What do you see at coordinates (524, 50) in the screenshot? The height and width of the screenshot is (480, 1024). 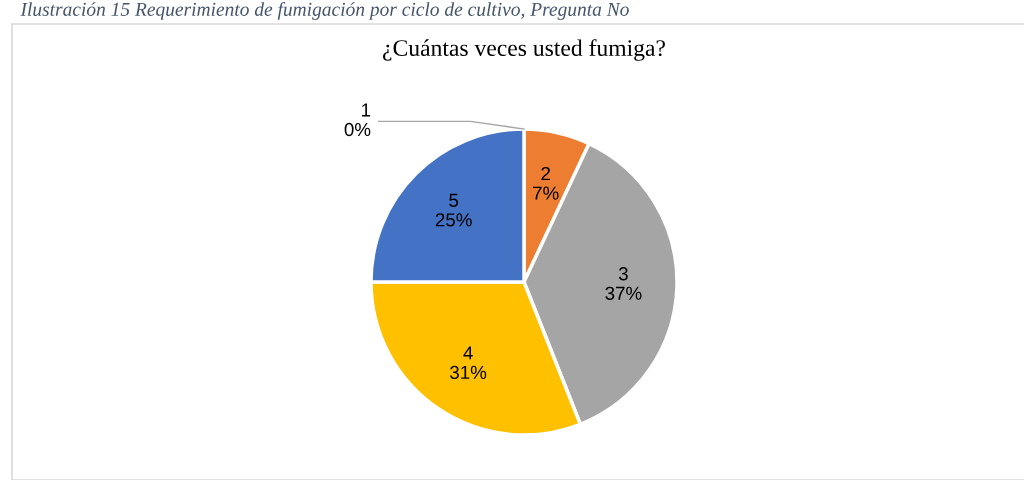 I see `chart-title: ¿Cuántas veces usted fumiga?` at bounding box center [524, 50].